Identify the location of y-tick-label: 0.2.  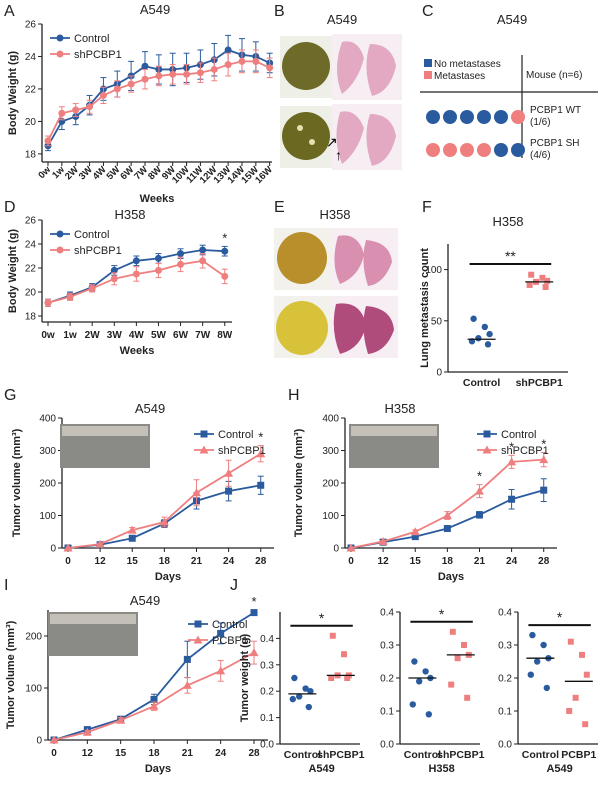
(387, 679).